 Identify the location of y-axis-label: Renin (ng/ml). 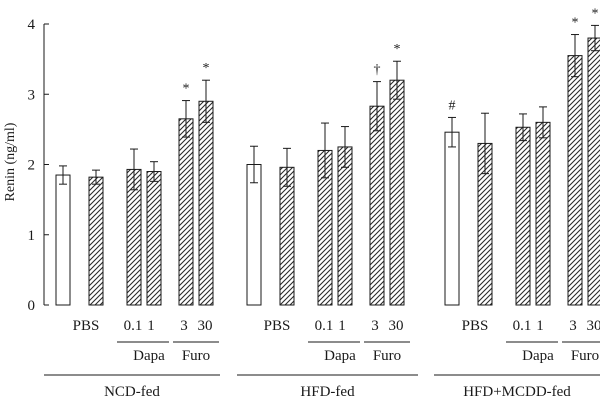
(10, 161).